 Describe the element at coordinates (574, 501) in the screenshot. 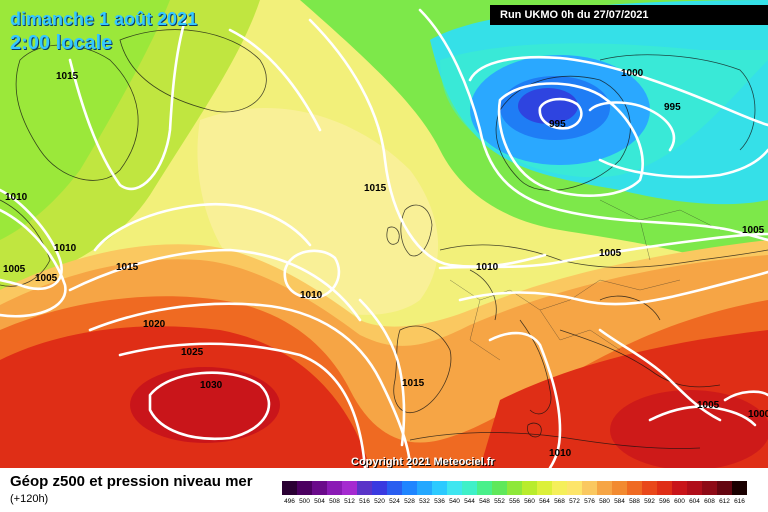

I see `legend-label: 572` at that location.